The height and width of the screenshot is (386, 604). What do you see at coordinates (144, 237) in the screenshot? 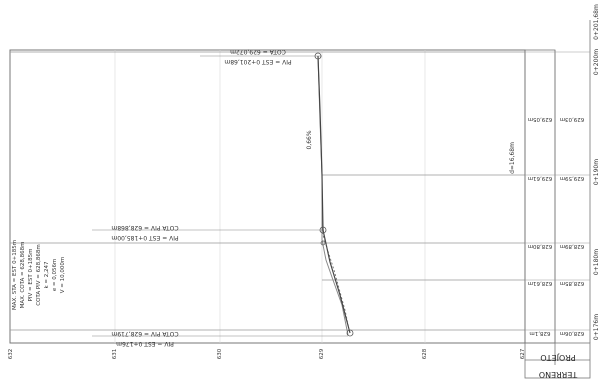
I see `pvi-mid-station: PIV = EST 0+185,00m` at bounding box center [144, 237].